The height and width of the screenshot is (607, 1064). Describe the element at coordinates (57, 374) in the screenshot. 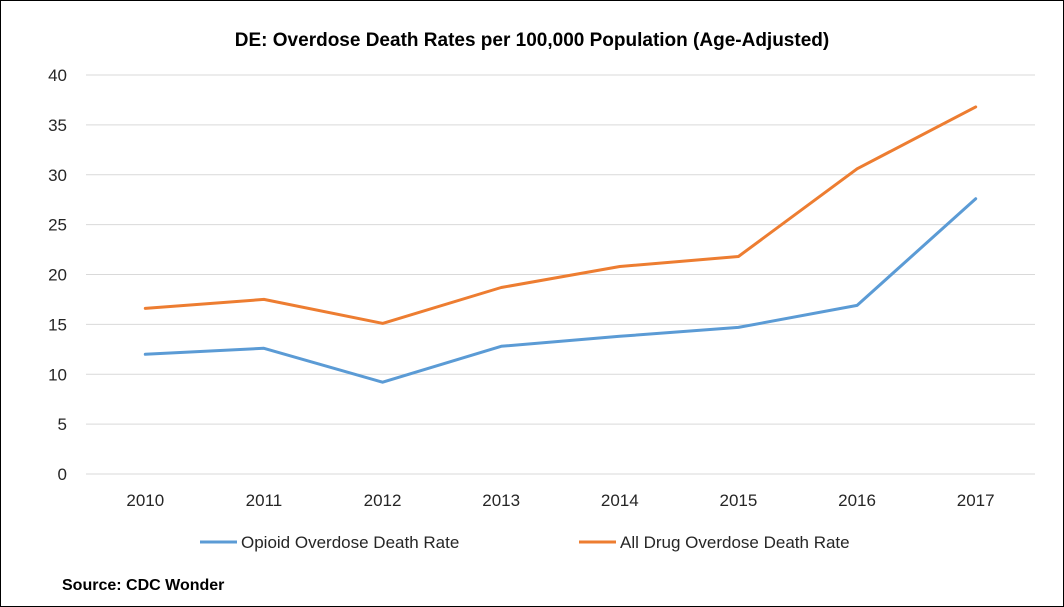

I see `y-tick-label: 10` at that location.